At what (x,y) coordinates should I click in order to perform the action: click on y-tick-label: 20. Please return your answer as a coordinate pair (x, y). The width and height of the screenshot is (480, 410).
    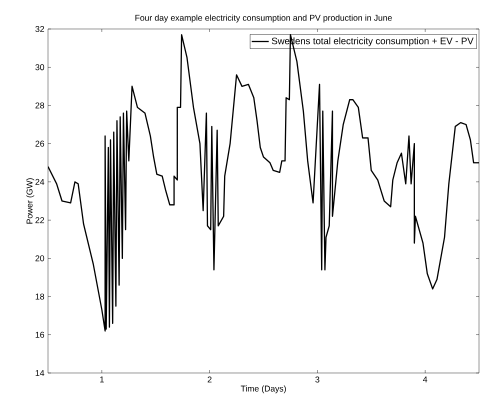
    Looking at the image, I should click on (39, 258).